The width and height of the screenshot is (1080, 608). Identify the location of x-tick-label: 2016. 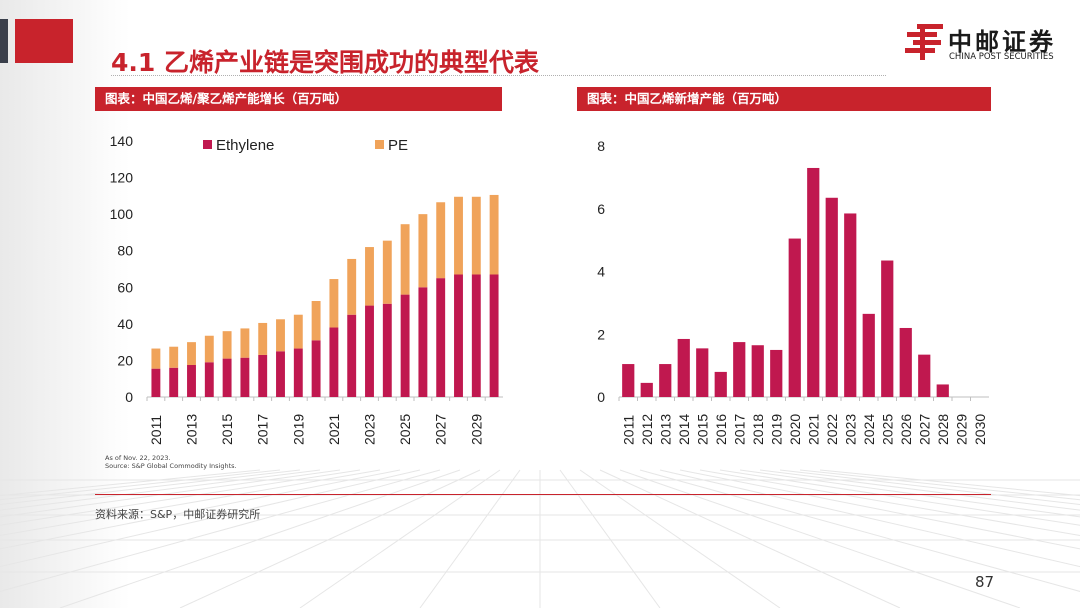
(721, 429).